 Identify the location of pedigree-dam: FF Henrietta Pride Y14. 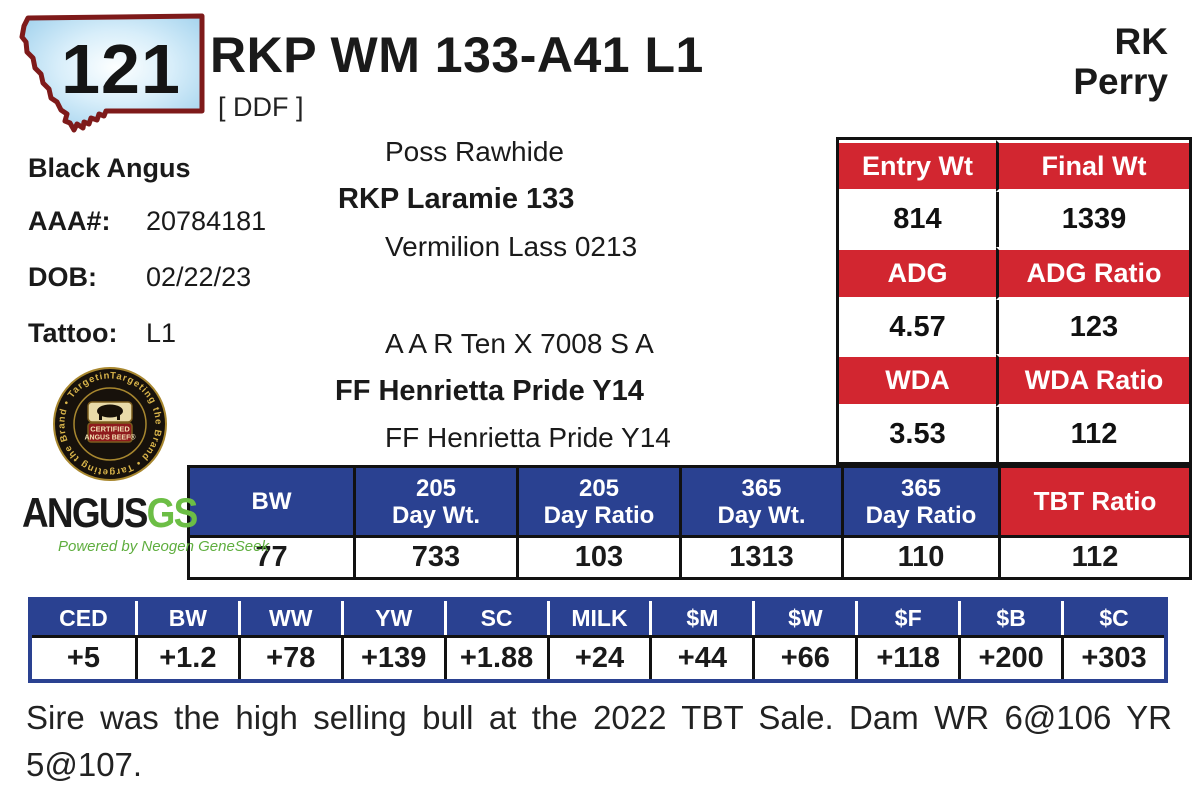
(489, 391).